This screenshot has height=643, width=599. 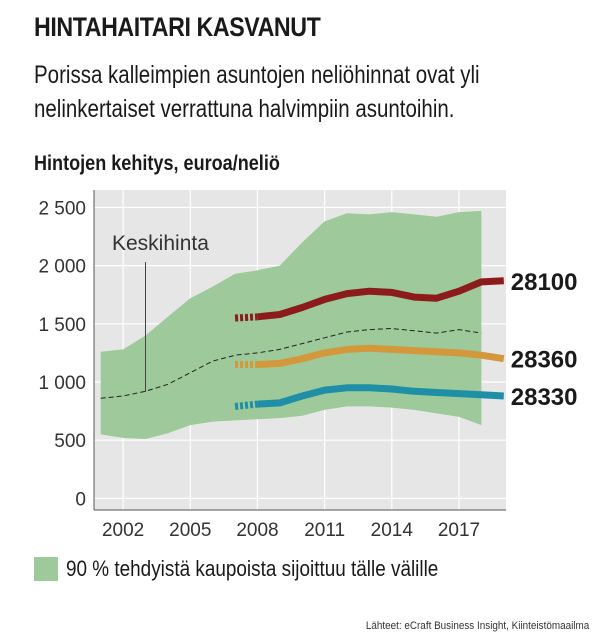 What do you see at coordinates (157, 163) in the screenshot?
I see `axis-unit-title: Hintojen kehitys, euroa/neliö` at bounding box center [157, 163].